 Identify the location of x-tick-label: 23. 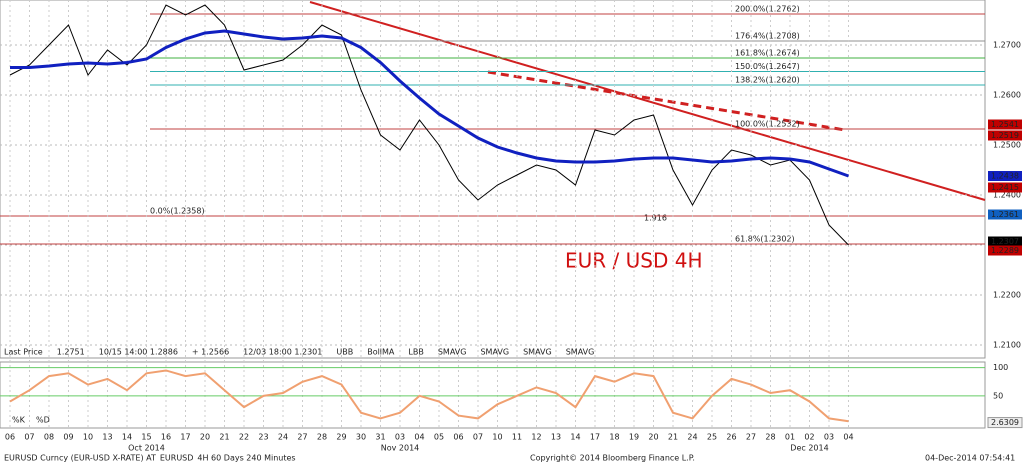
(263, 437).